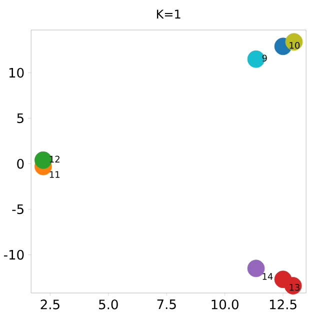 The image size is (318, 327). Describe the element at coordinates (16, 73) in the screenshot. I see `y-tick-label: 10` at that location.